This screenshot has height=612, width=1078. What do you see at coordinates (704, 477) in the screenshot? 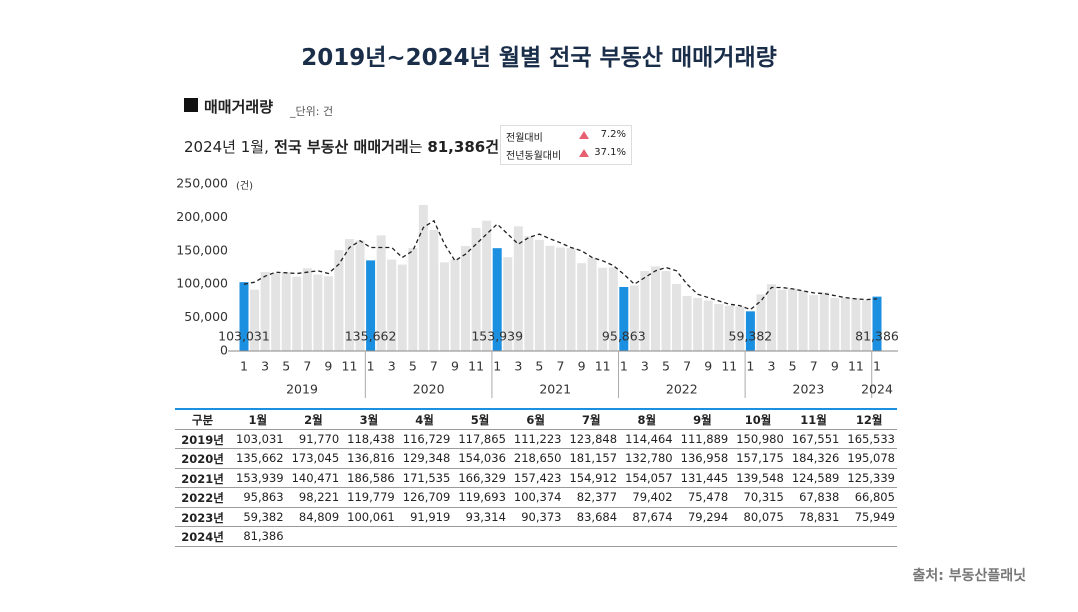
I see `table-cell: 131,445` at bounding box center [704, 477].